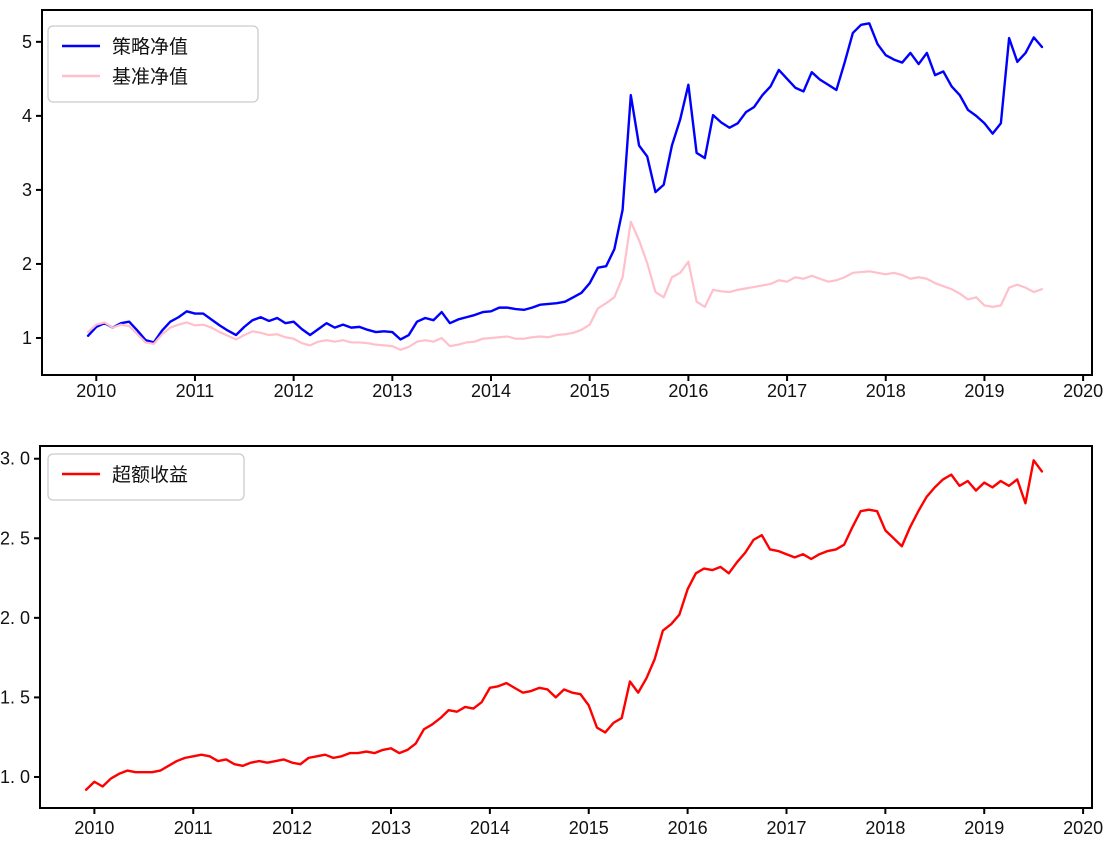 This screenshot has height=852, width=1104. What do you see at coordinates (27, 264) in the screenshot?
I see `y-tick-label: 2` at bounding box center [27, 264].